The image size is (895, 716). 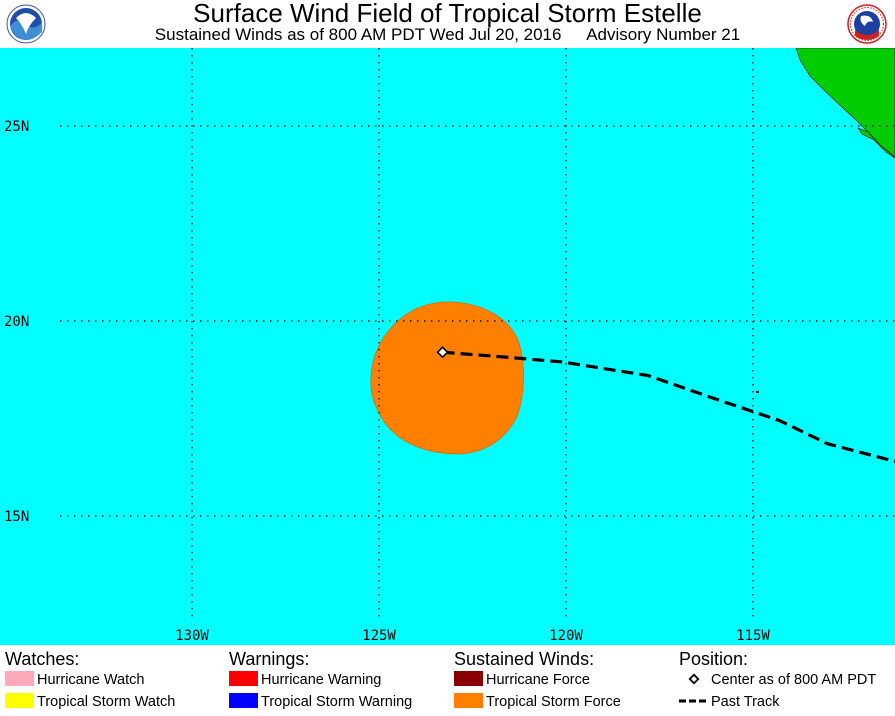 I want to click on legend-item-tropical-storm-warning: Tropical Storm Warning, so click(x=320, y=702).